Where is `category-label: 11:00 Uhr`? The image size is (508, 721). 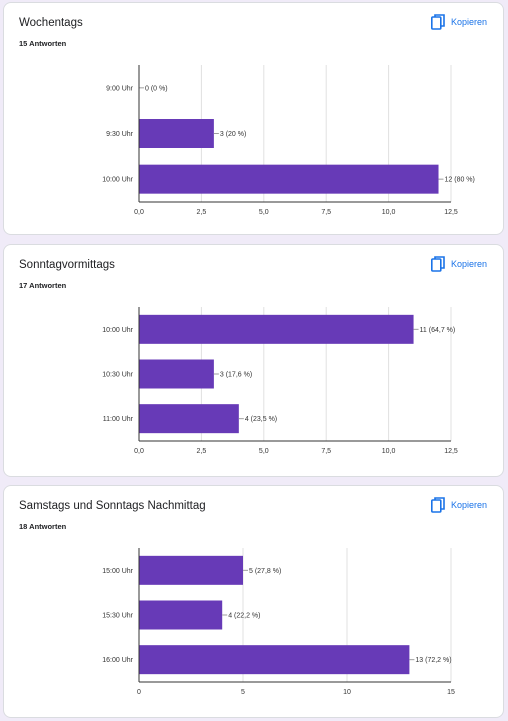
category-label: 11:00 Uhr is located at coordinates (118, 419).